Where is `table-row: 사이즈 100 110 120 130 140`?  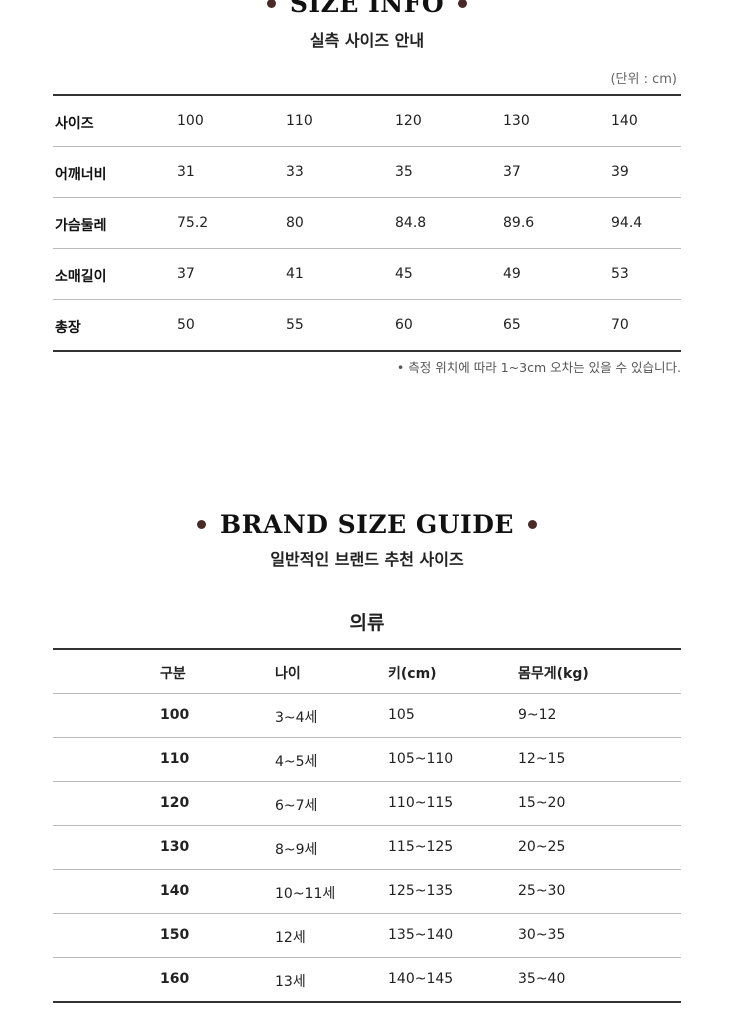 table-row: 사이즈 100 110 120 130 140 is located at coordinates (367, 121).